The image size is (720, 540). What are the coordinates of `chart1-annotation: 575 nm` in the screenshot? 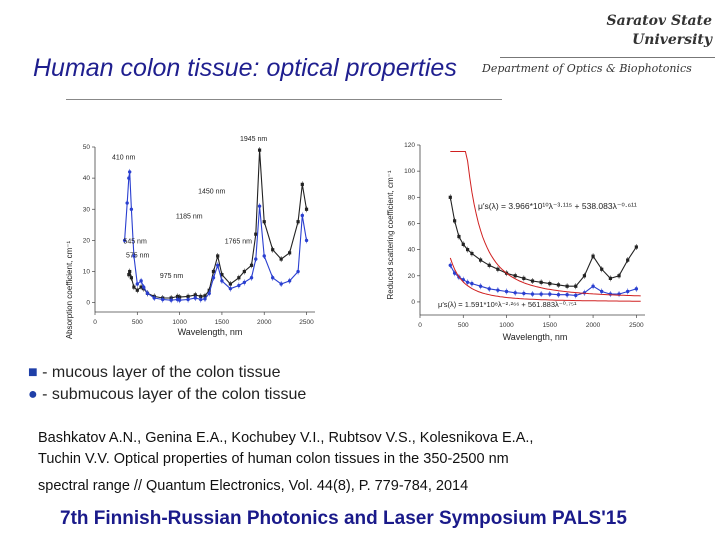 It's located at (138, 256).